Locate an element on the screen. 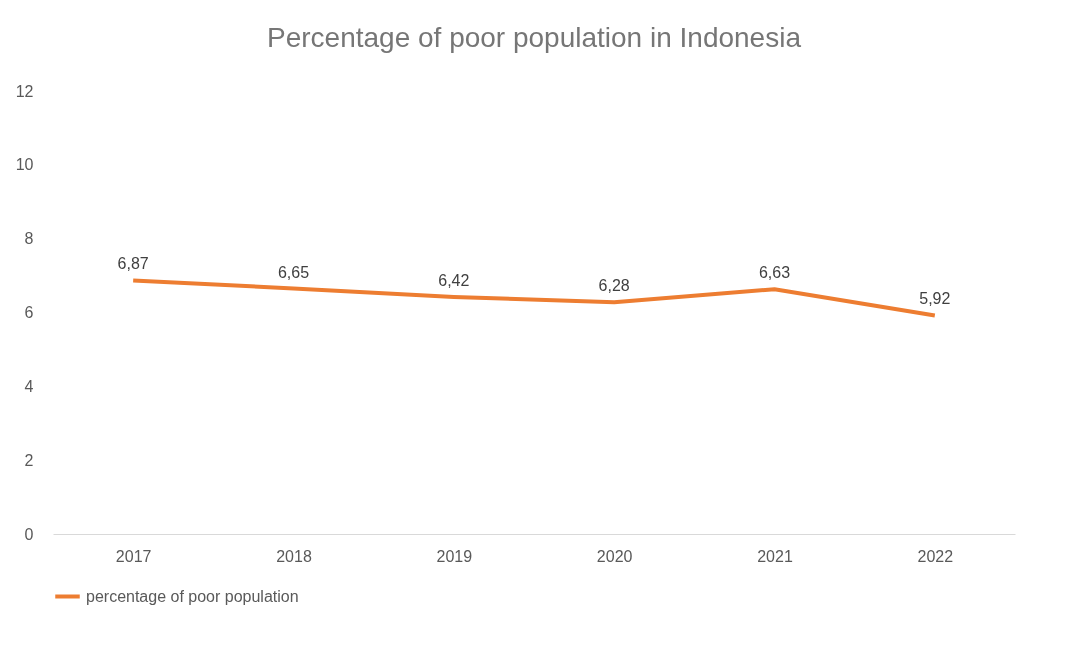 The height and width of the screenshot is (651, 1069). y-tick-label: 6 is located at coordinates (29, 312).